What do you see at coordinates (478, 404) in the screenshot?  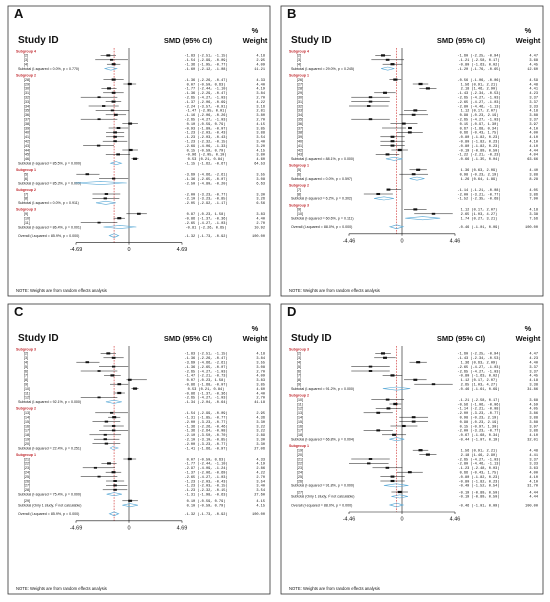 I see `ci-text: -0.56 (-1.06, -0.06)` at bounding box center [478, 404].